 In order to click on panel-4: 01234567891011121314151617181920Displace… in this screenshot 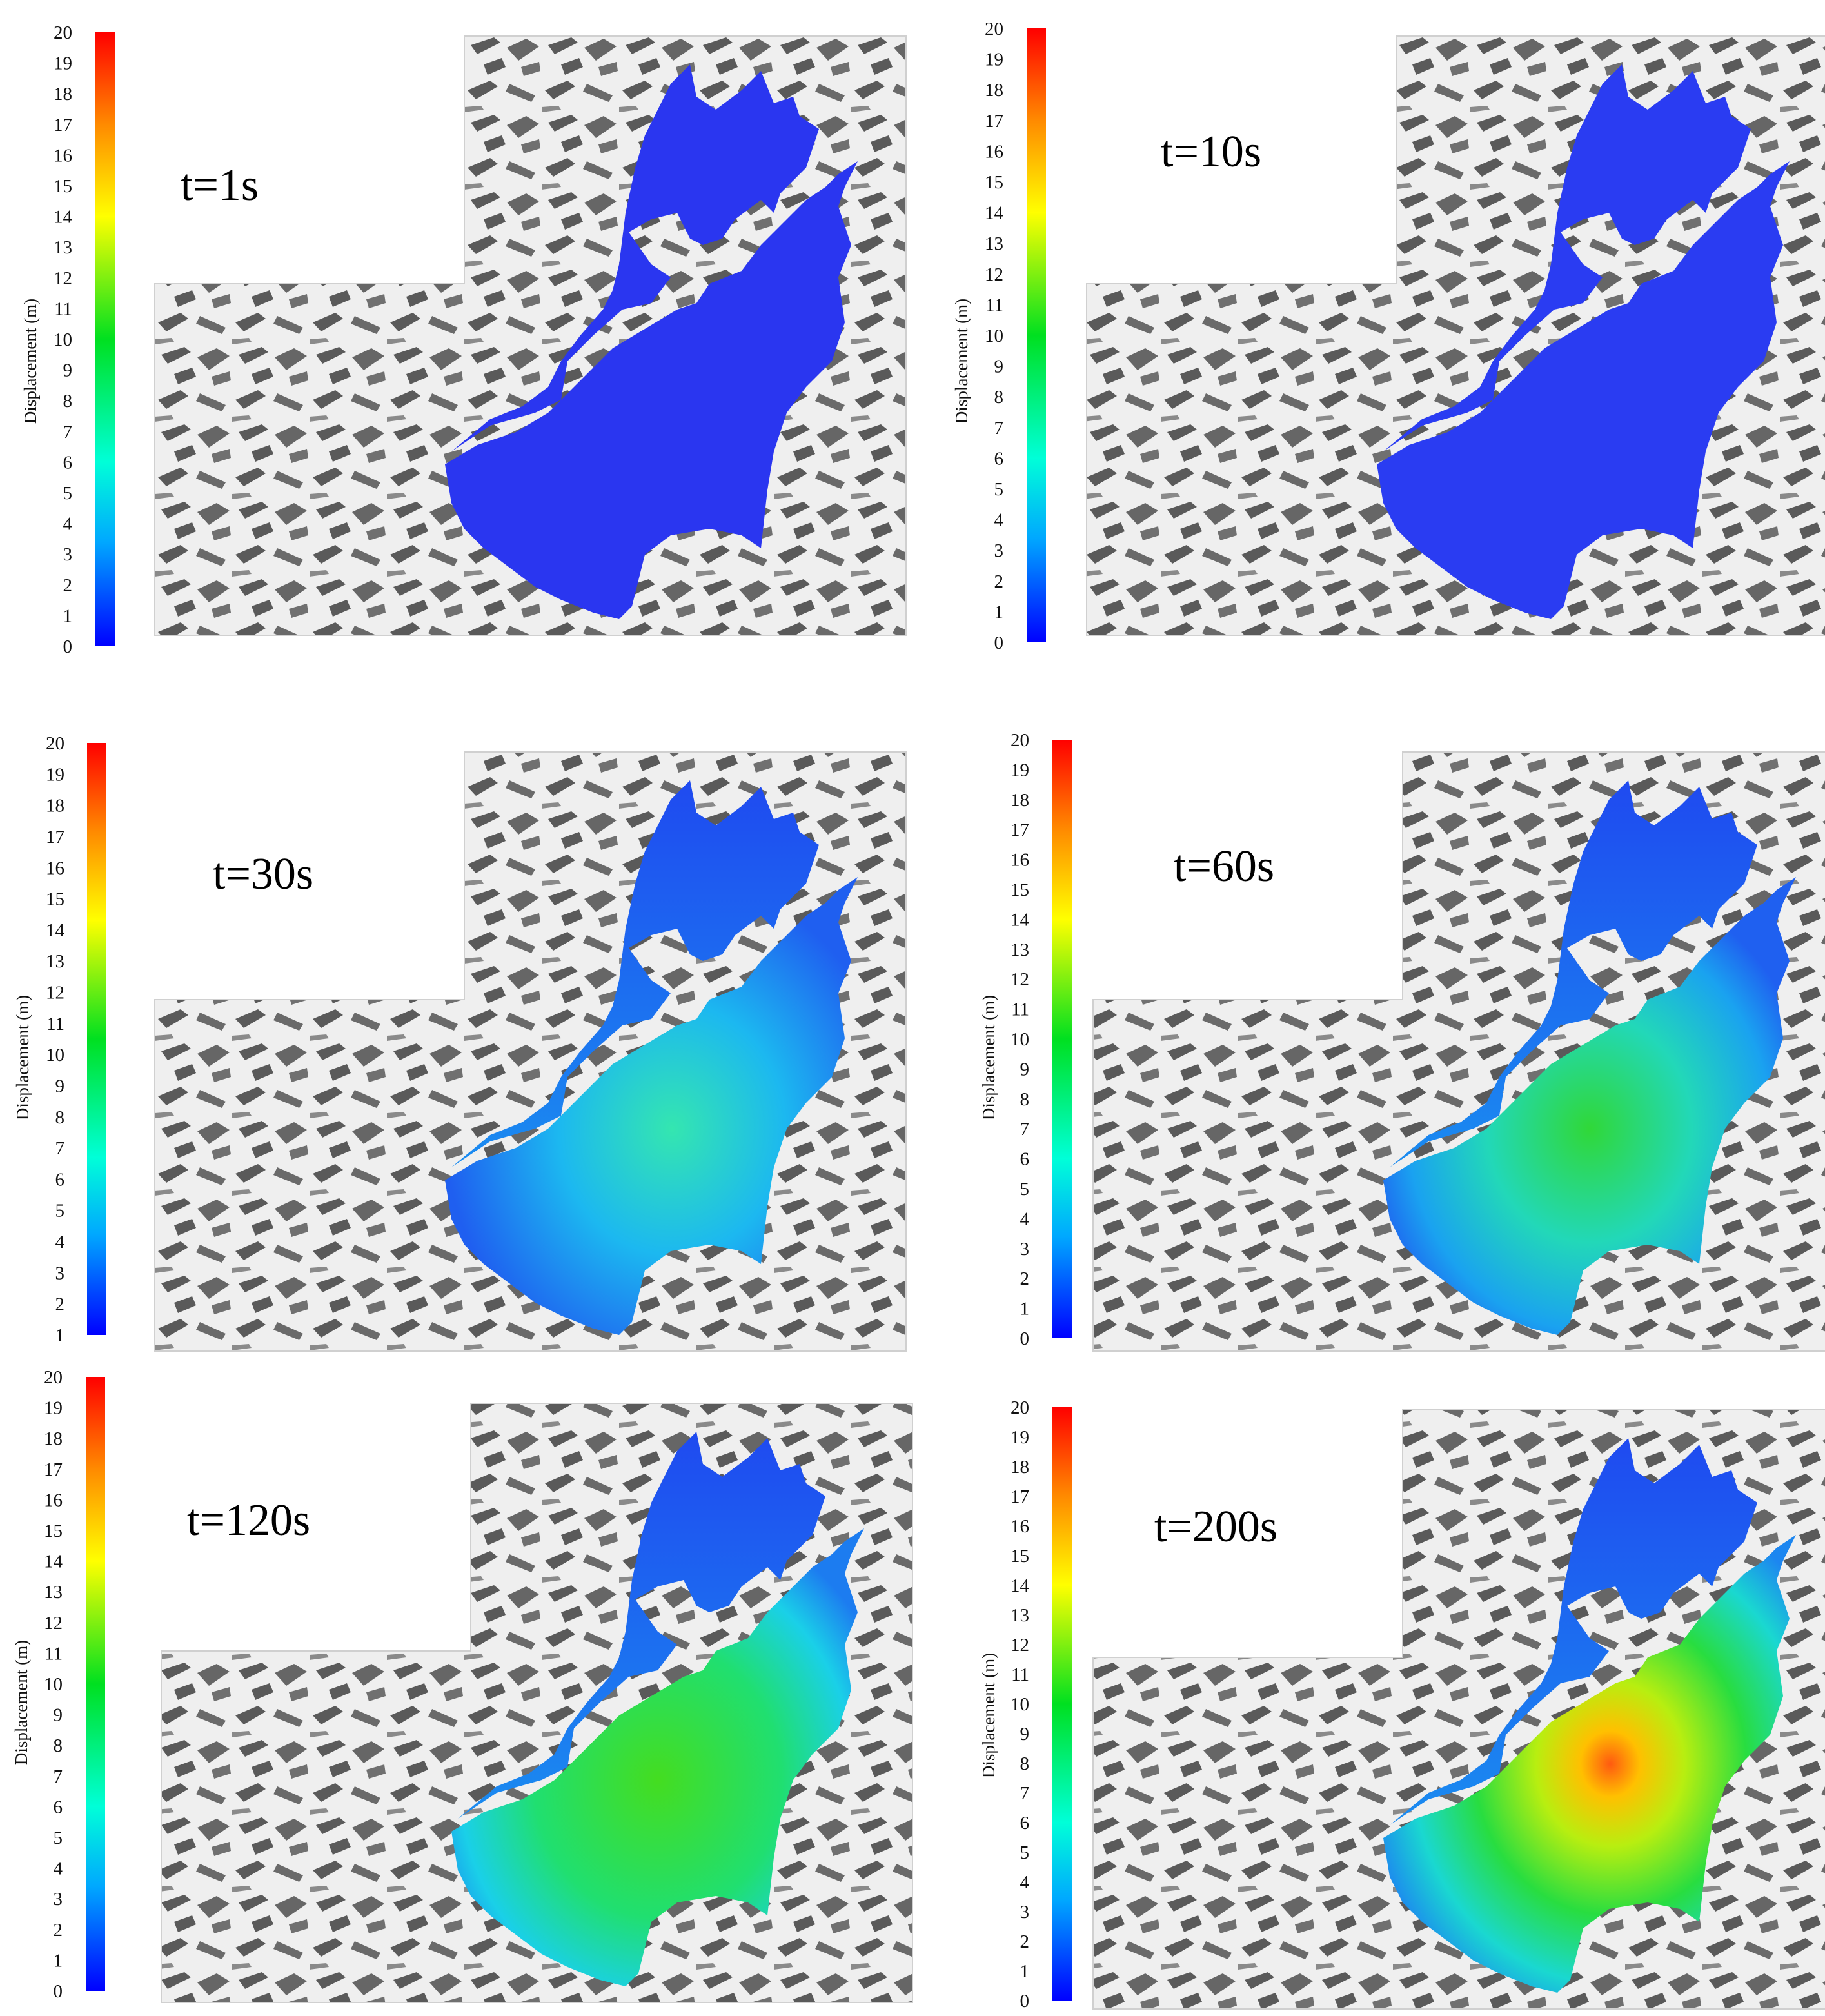, I will do `click(1402, 1041)`.